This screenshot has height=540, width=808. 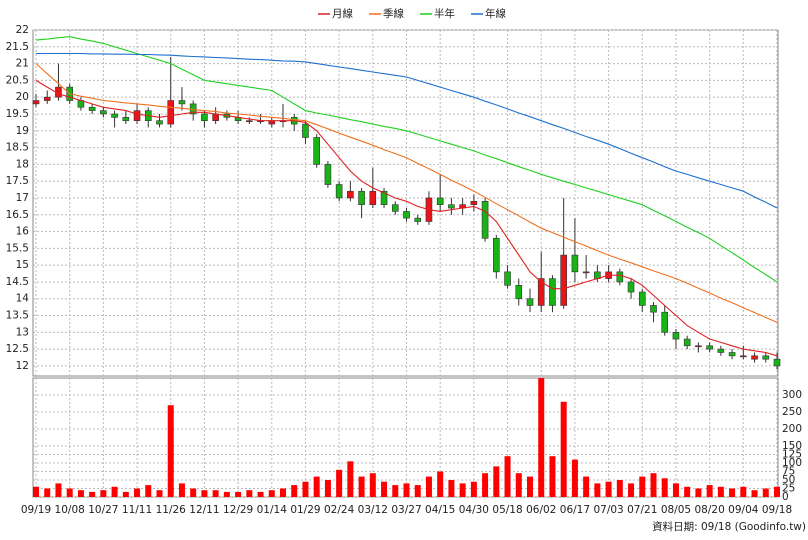 I want to click on y2-tick-label: 200, so click(x=792, y=429).